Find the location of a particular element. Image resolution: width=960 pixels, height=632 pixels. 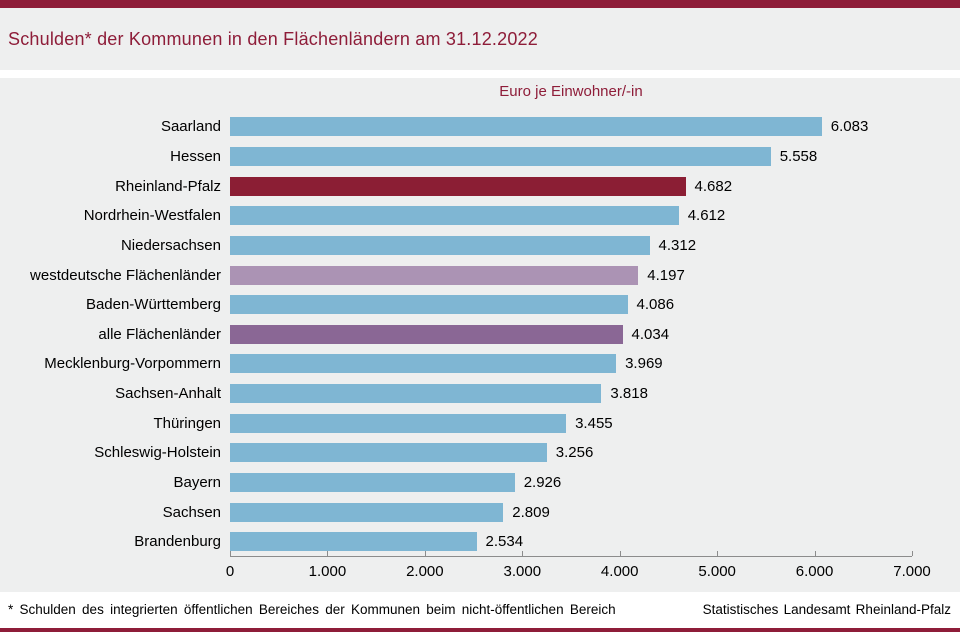

bar-mecklenburg-vorpommern is located at coordinates (423, 364).